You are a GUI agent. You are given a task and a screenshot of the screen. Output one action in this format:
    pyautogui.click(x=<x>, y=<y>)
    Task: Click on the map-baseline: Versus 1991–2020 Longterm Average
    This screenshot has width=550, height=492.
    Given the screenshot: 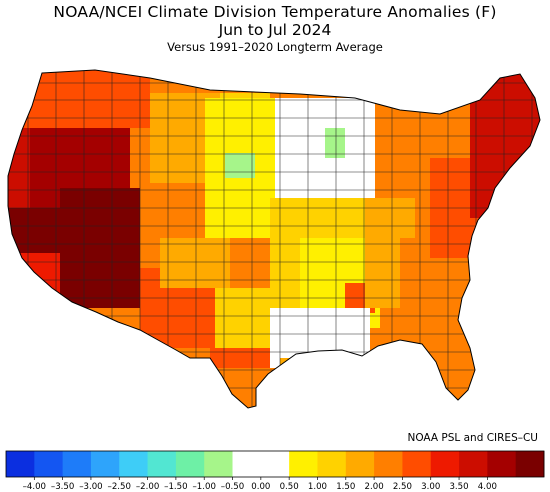 What is the action you would take?
    pyautogui.click(x=275, y=47)
    